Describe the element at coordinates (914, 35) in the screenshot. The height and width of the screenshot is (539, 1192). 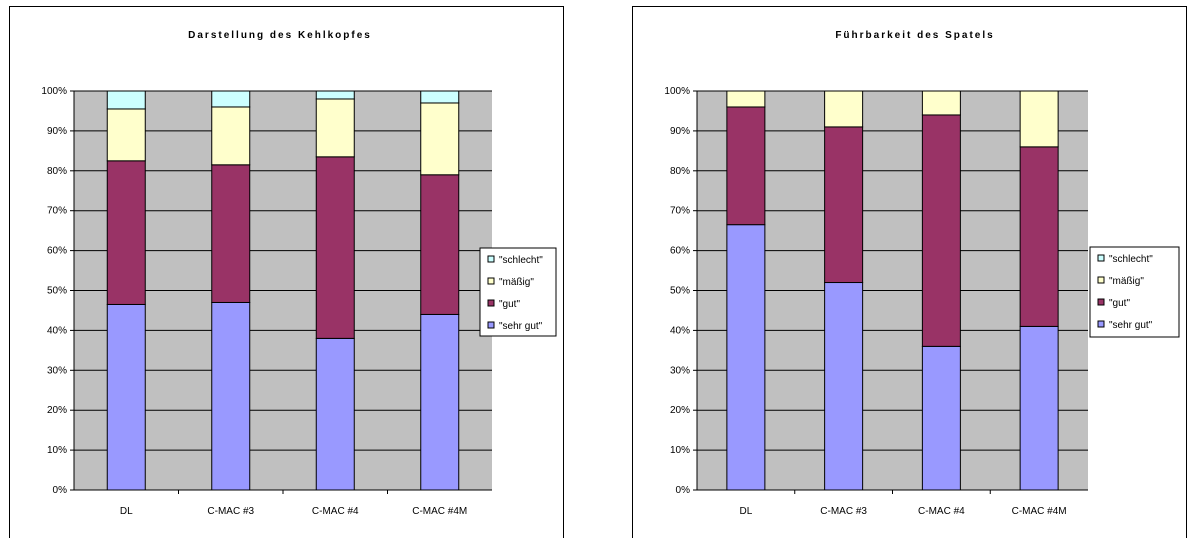
I see `chart-title: Führbarkeit des Spatels` at that location.